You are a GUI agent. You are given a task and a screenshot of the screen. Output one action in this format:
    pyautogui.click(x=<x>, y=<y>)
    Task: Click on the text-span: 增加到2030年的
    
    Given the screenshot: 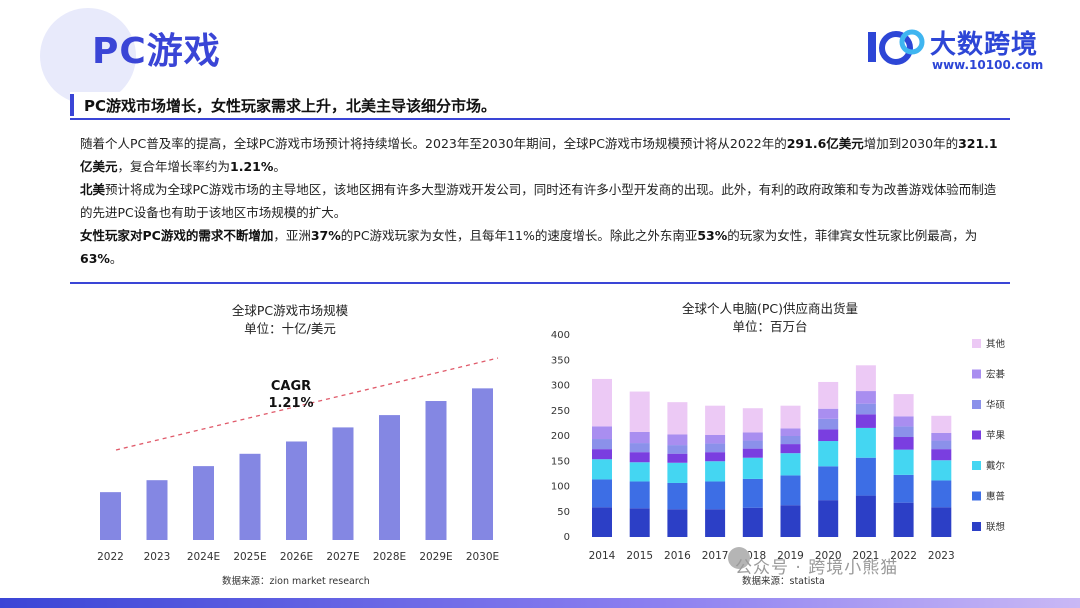 What is the action you would take?
    pyautogui.click(x=911, y=143)
    